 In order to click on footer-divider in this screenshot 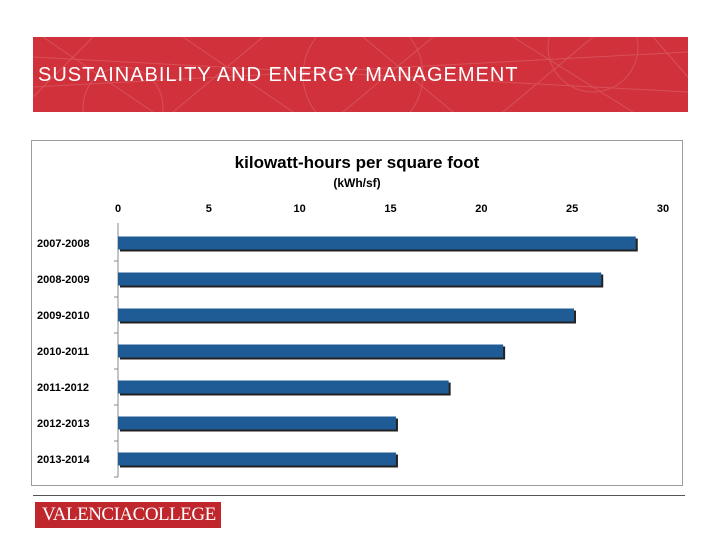, I will do `click(359, 495)`.